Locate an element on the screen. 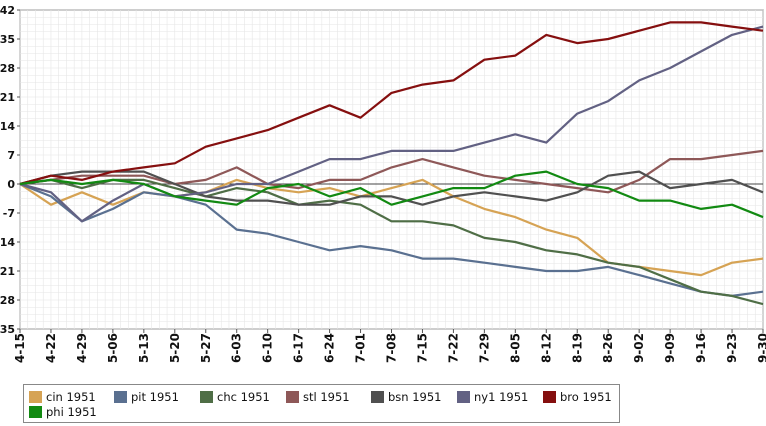 This screenshot has width=766, height=426. legend-swatch-stl is located at coordinates (292, 397).